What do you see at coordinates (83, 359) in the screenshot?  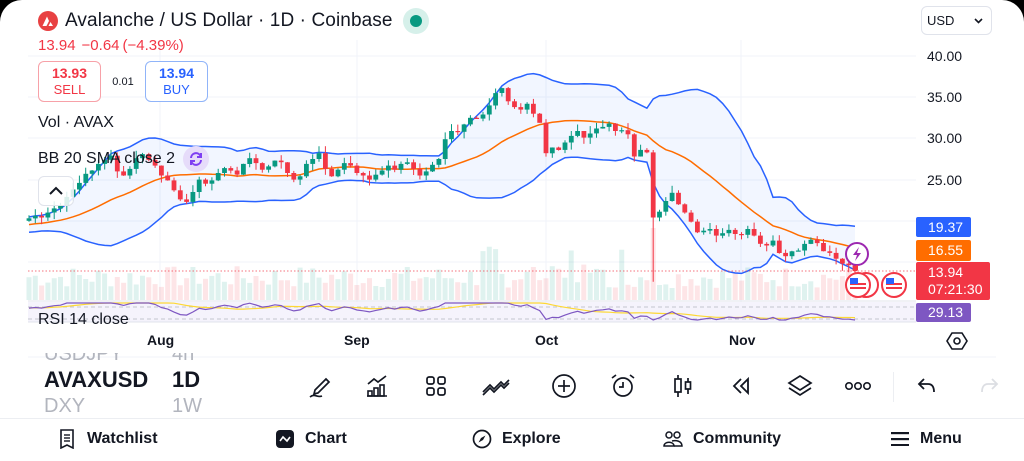 I see `picker-symbol: USDJPY` at bounding box center [83, 359].